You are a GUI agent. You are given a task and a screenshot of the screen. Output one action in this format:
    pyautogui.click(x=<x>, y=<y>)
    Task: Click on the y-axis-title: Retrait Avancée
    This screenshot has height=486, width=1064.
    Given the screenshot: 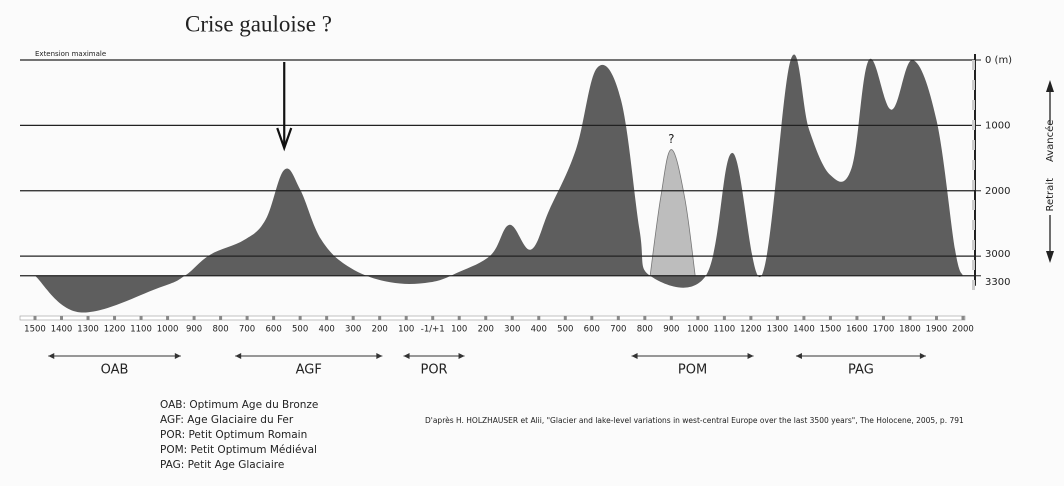 What is the action you would take?
    pyautogui.click(x=1050, y=166)
    